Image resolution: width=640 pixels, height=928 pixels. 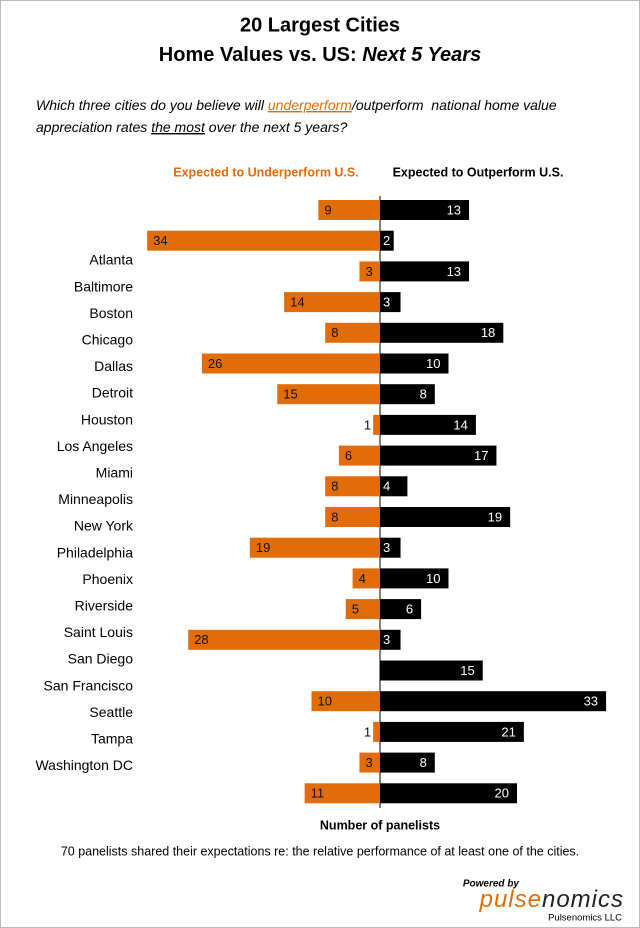 What do you see at coordinates (454, 105) in the screenshot?
I see `subtitle-part: /outperform national home value` at bounding box center [454, 105].